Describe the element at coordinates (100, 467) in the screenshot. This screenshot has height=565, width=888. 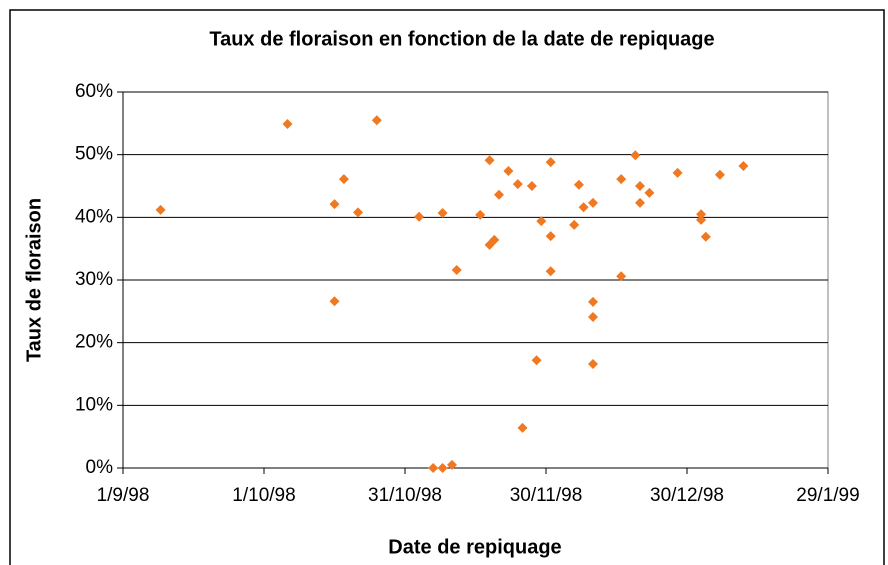
I see `y-tick-label: 0%` at that location.